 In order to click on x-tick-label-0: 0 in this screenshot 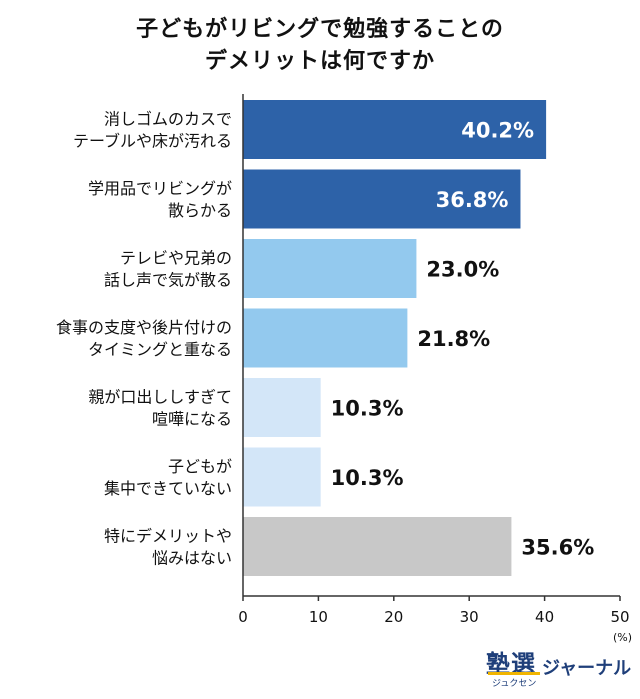, I will do `click(243, 617)`.